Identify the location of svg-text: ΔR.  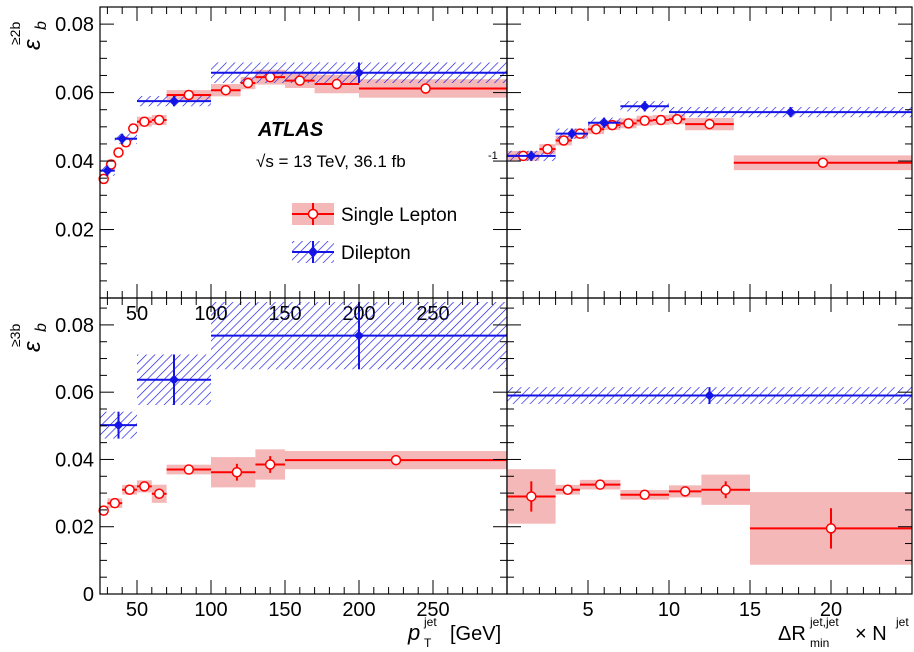
(792, 634).